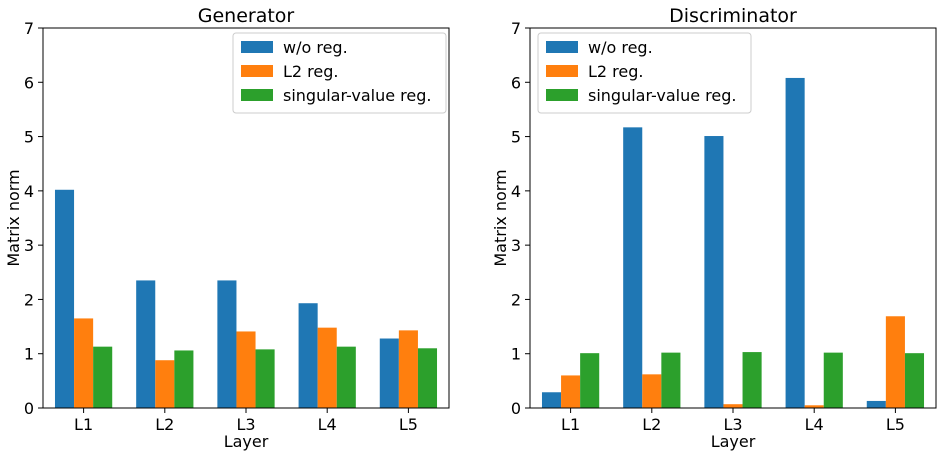  Describe the element at coordinates (245, 424) in the screenshot. I see `generator-x-tick-label-l3: L3` at that location.